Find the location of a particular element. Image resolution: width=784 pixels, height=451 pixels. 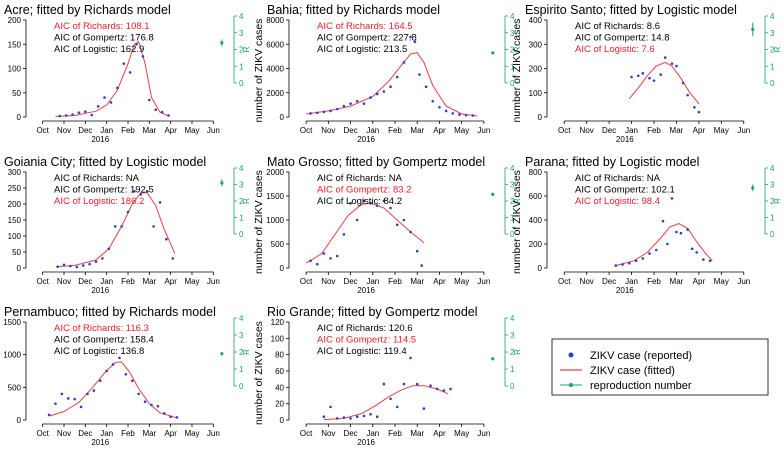

legend-reported-label: ZIKV case (reported) is located at coordinates (641, 356).